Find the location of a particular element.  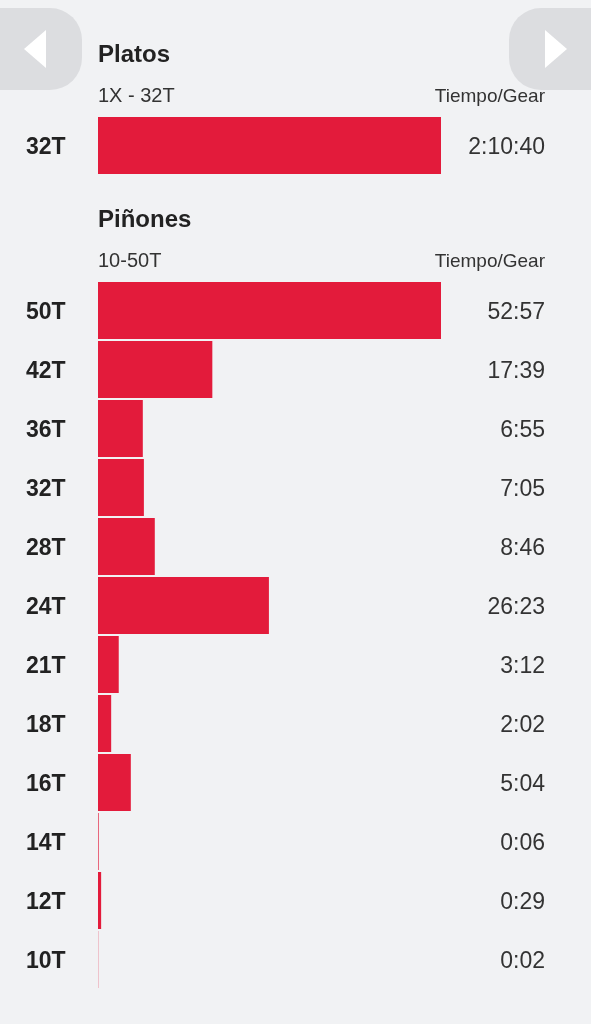

data-label: 2:10:40 is located at coordinates (506, 145).